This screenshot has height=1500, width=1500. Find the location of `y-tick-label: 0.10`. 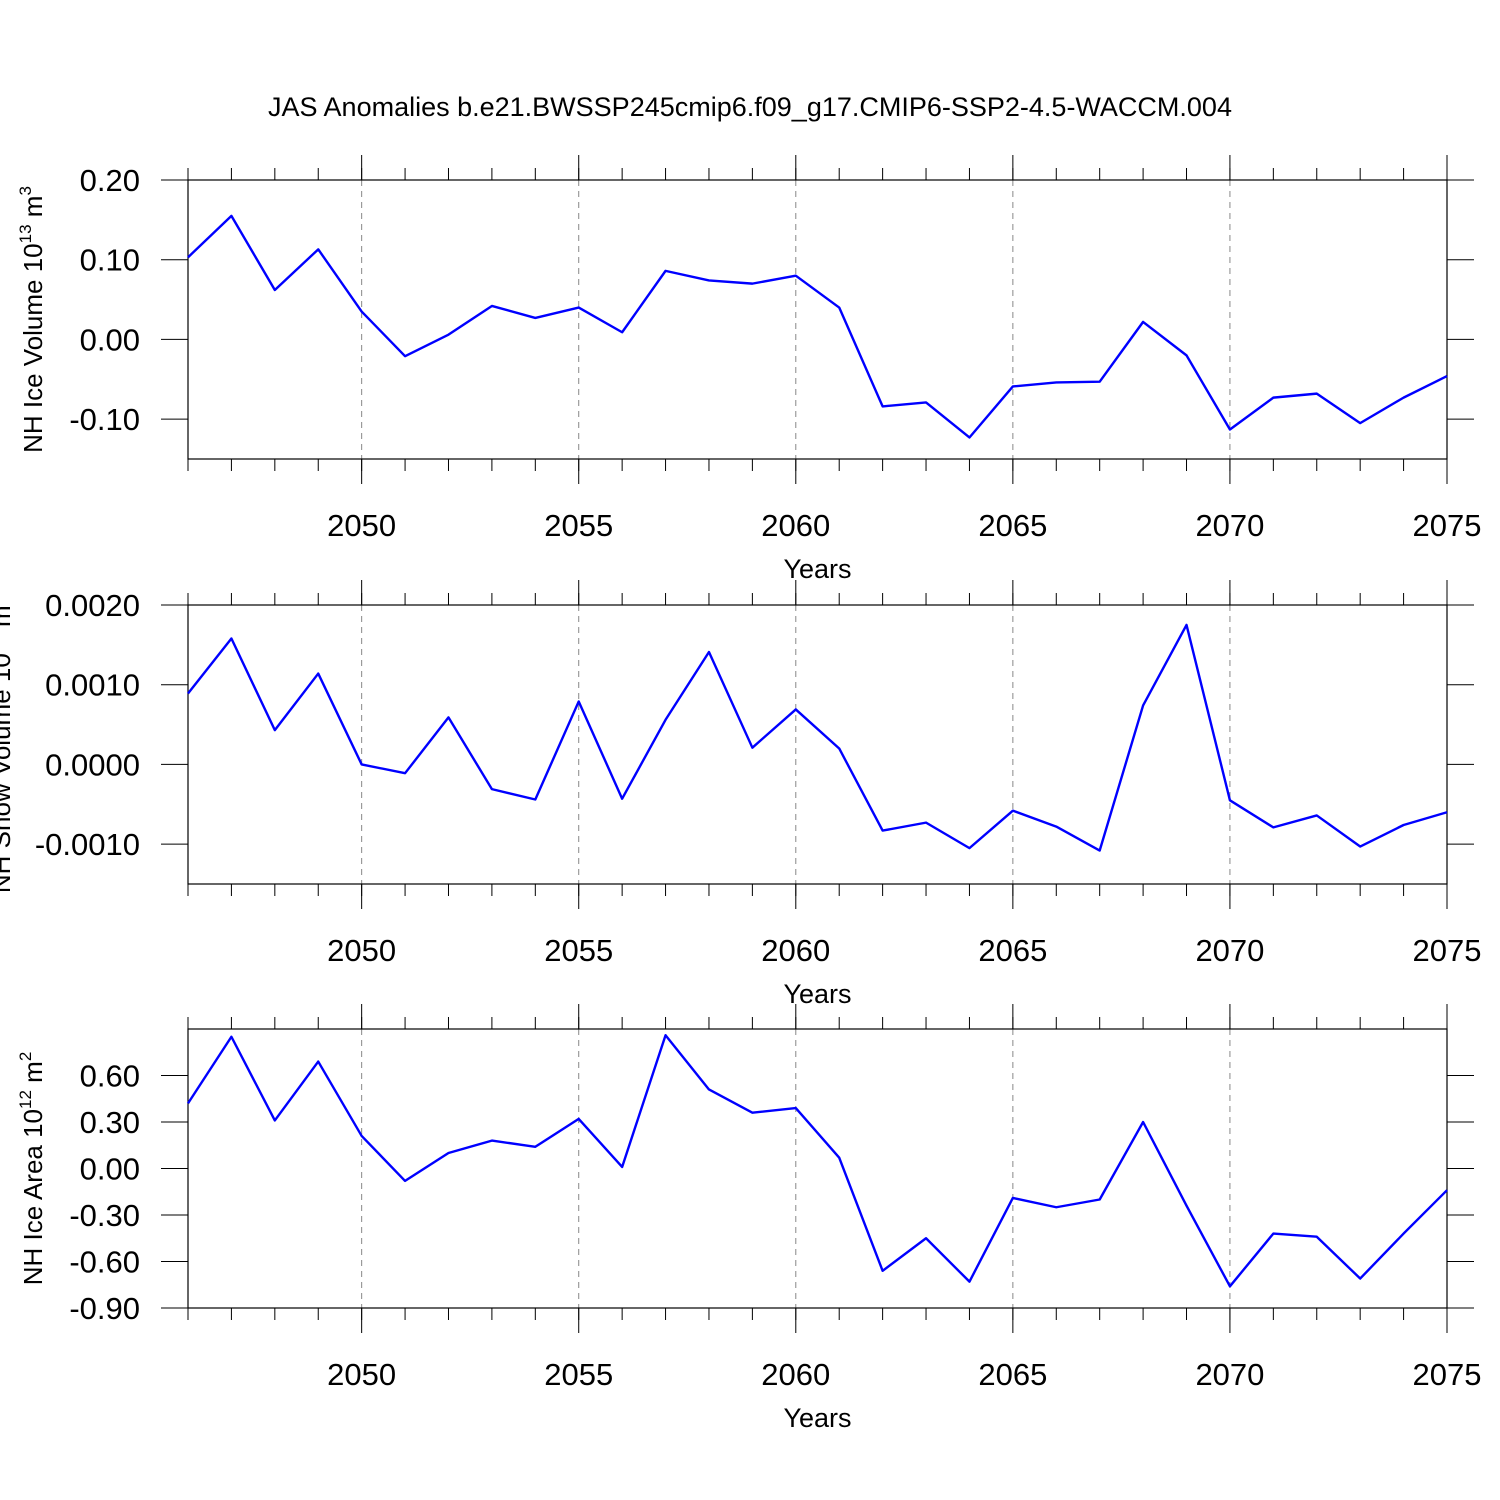

y-tick-label: 0.10 is located at coordinates (110, 260).